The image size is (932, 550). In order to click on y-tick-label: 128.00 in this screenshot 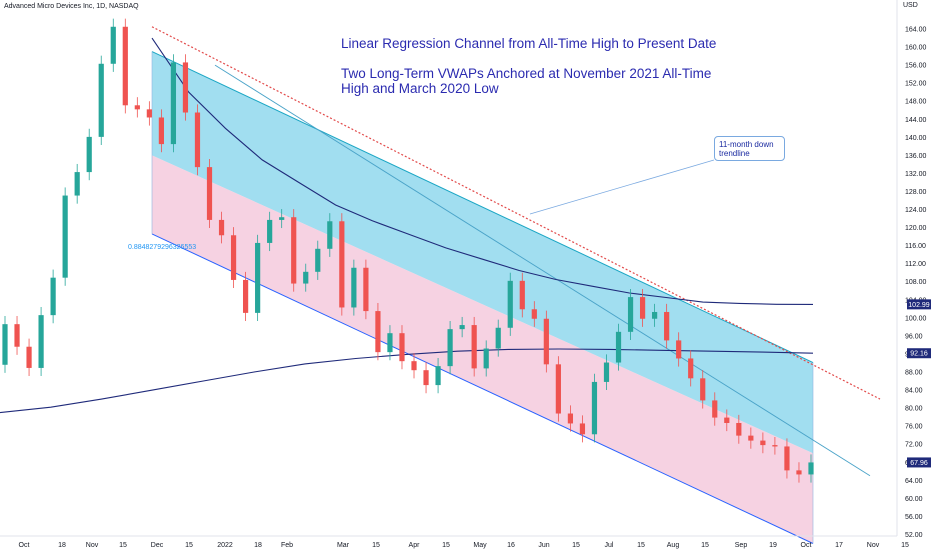, I will do `click(916, 192)`.